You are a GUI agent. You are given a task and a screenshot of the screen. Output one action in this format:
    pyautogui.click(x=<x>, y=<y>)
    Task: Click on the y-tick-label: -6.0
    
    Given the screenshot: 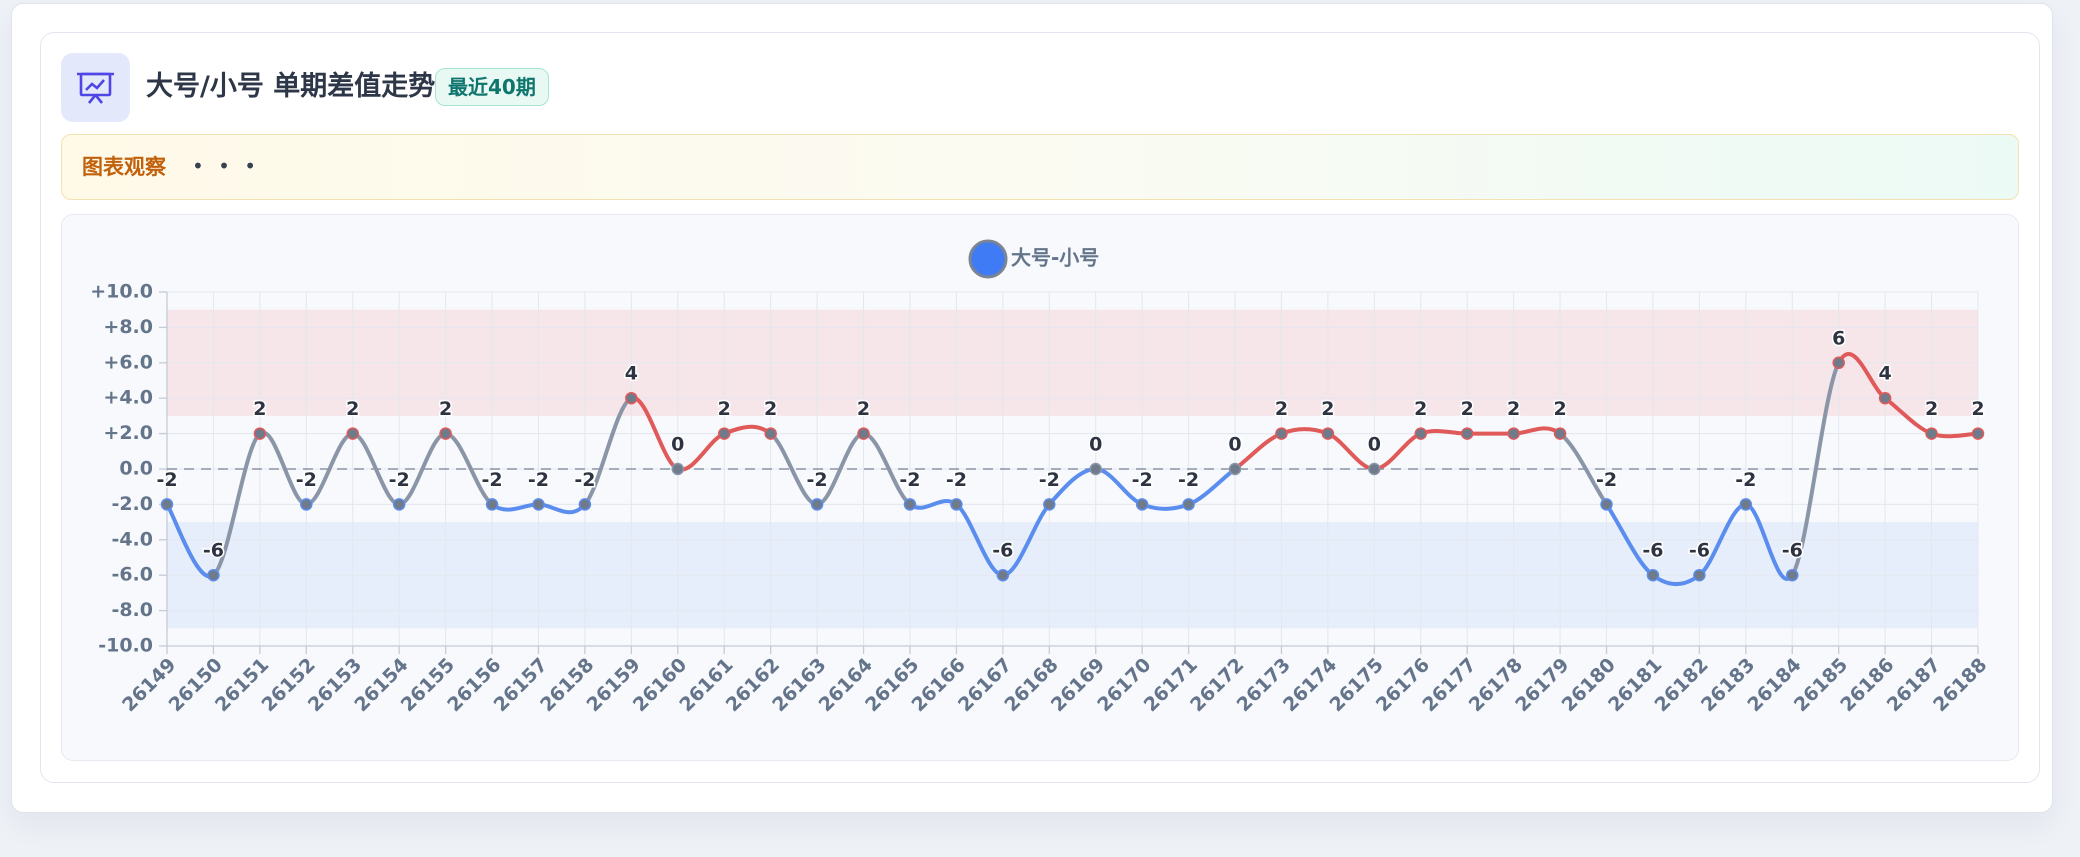 What is the action you would take?
    pyautogui.click(x=132, y=575)
    